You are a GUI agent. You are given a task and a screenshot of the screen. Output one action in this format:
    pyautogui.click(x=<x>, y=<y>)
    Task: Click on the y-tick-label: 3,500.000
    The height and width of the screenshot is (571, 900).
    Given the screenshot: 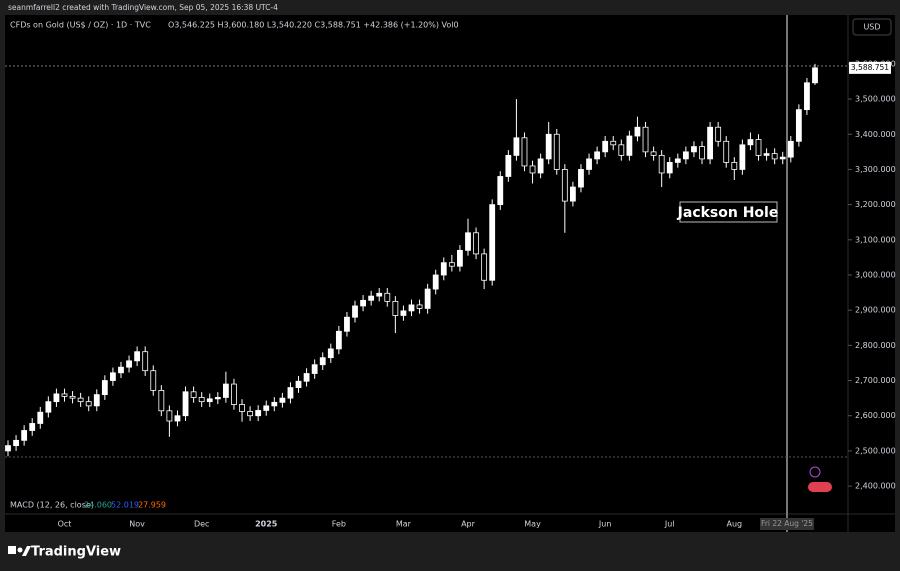 What is the action you would take?
    pyautogui.click(x=875, y=99)
    